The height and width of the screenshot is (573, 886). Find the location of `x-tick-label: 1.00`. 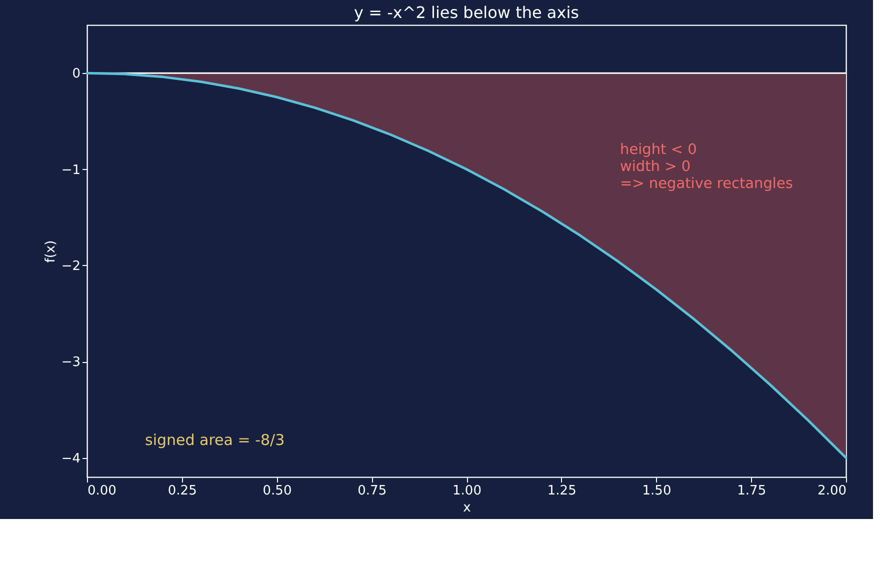

x-tick-label: 1.00 is located at coordinates (467, 491).